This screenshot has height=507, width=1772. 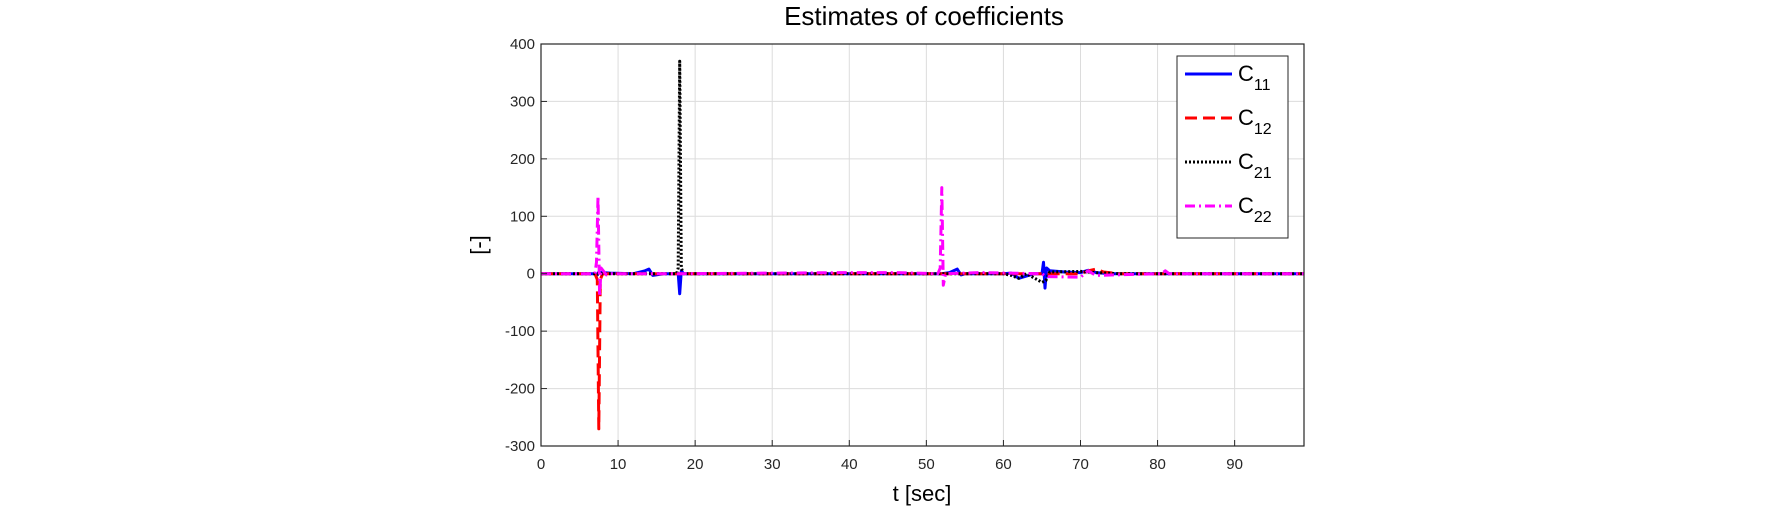 What do you see at coordinates (522, 101) in the screenshot?
I see `y-tick-label: 300` at bounding box center [522, 101].